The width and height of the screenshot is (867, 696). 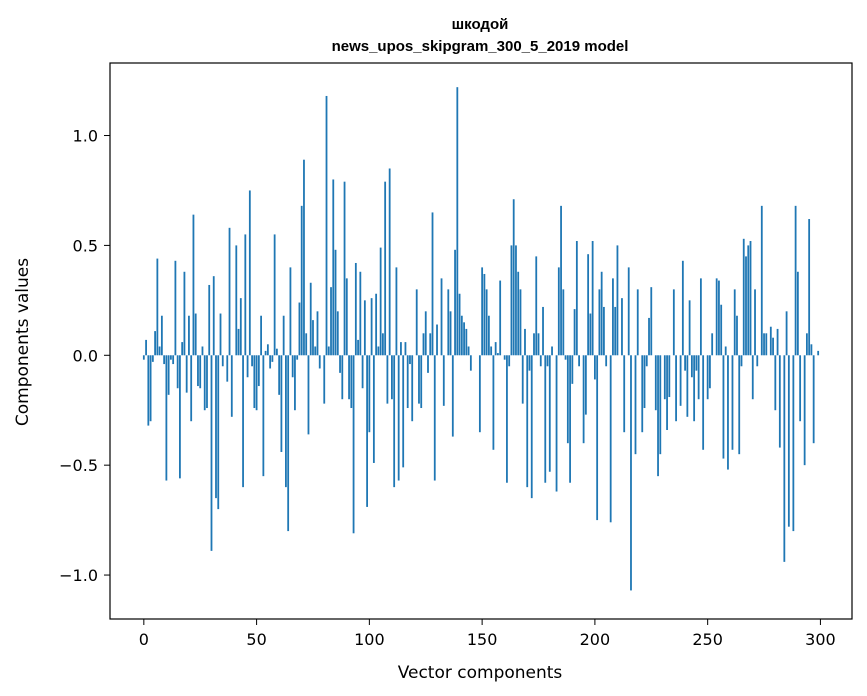 I want to click on y-tick-label: 0.5, so click(x=85, y=245).